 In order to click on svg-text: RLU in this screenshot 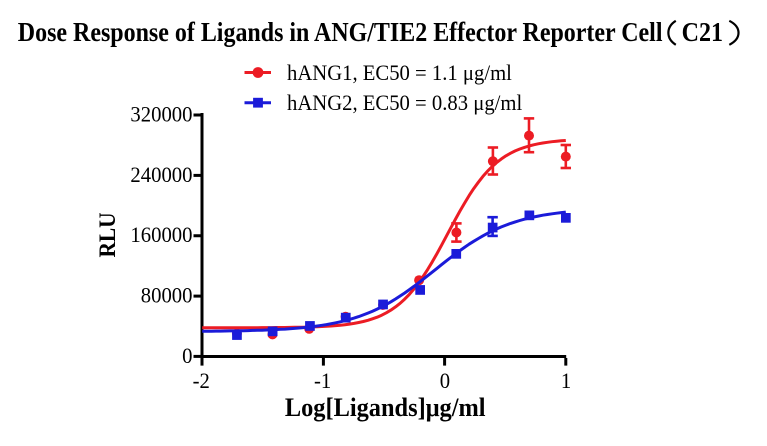, I will do `click(107, 234)`.